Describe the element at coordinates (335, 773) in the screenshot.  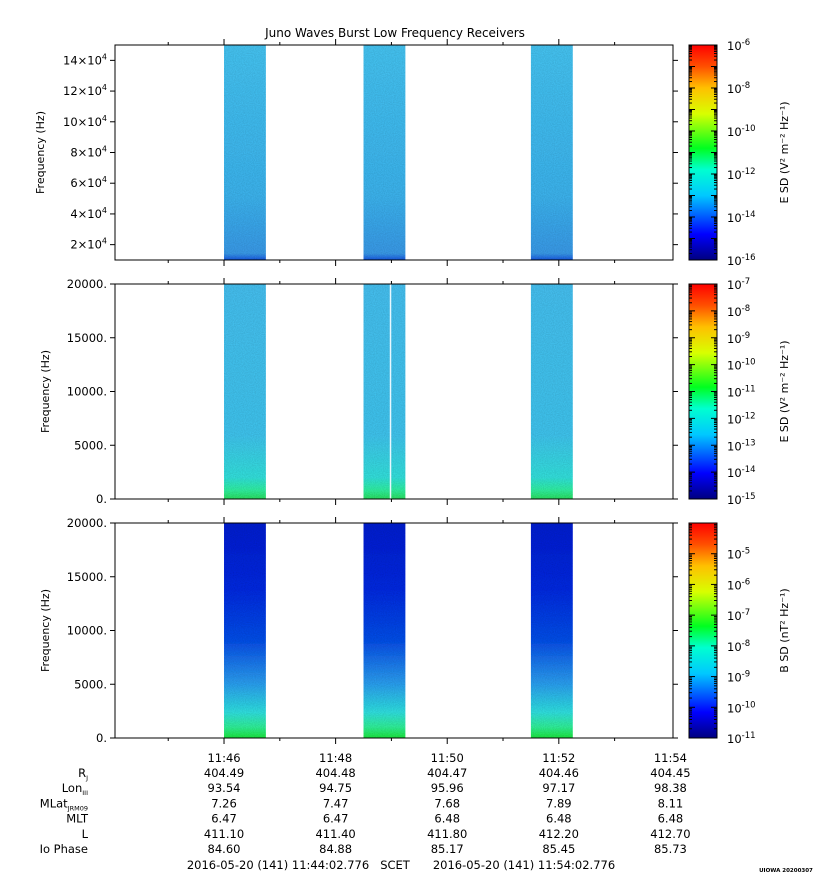
I see `ephemeris-value: 404.48` at that location.